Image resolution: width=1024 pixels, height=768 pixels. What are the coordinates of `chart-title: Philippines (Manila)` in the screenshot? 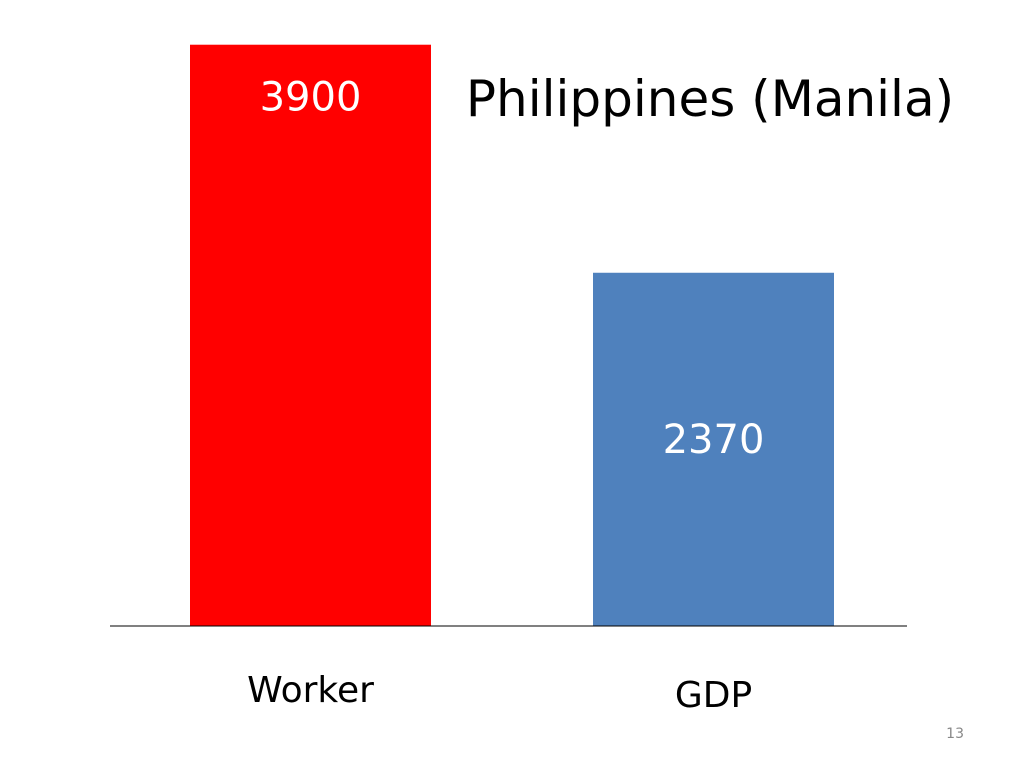 It's located at (710, 99).